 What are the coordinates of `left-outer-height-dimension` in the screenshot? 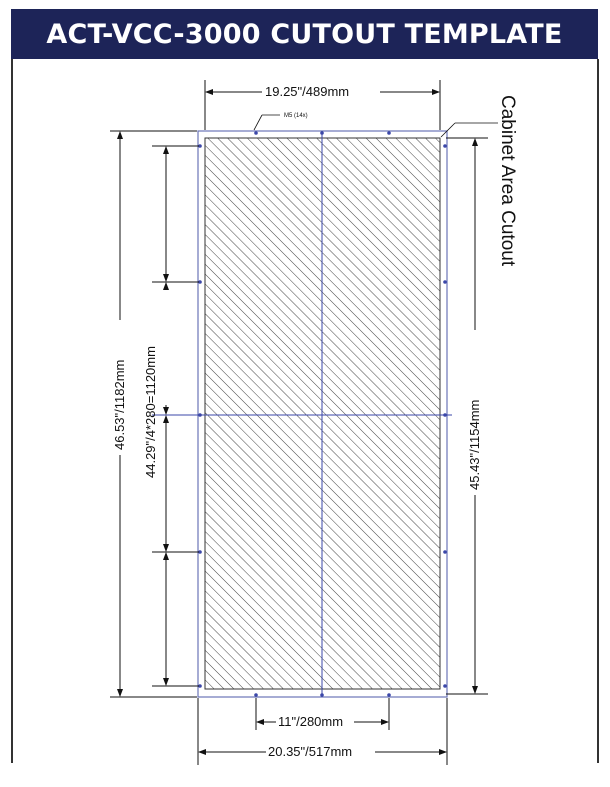 It's located at (153, 414).